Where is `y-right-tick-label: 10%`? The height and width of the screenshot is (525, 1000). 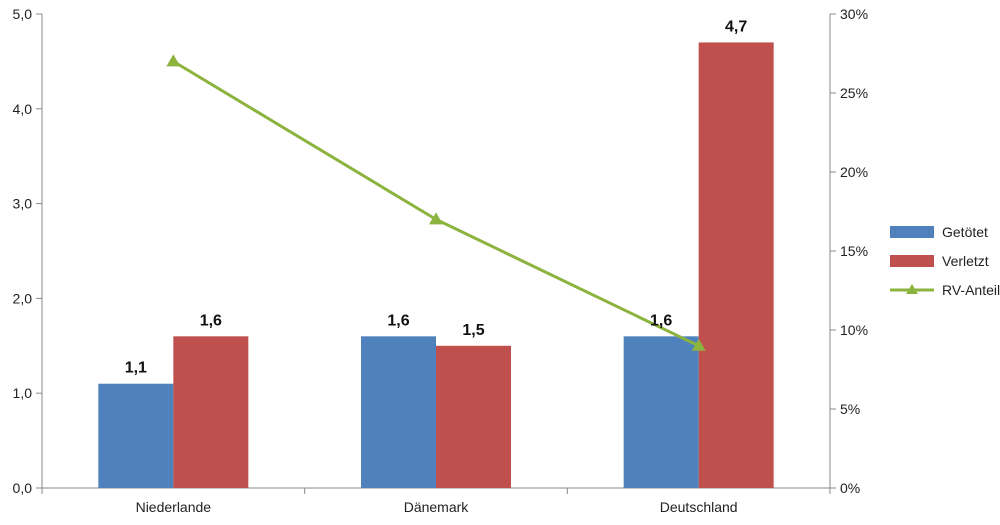 y-right-tick-label: 10% is located at coordinates (854, 330).